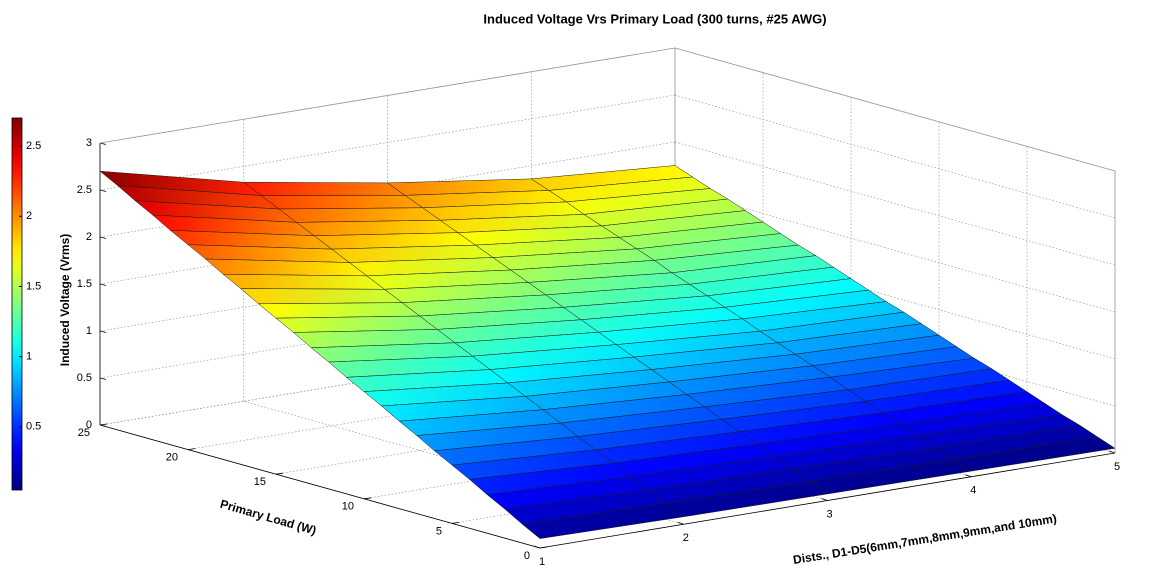 The width and height of the screenshot is (1152, 581). Describe the element at coordinates (542, 562) in the screenshot. I see `x-tick-label: 1` at that location.